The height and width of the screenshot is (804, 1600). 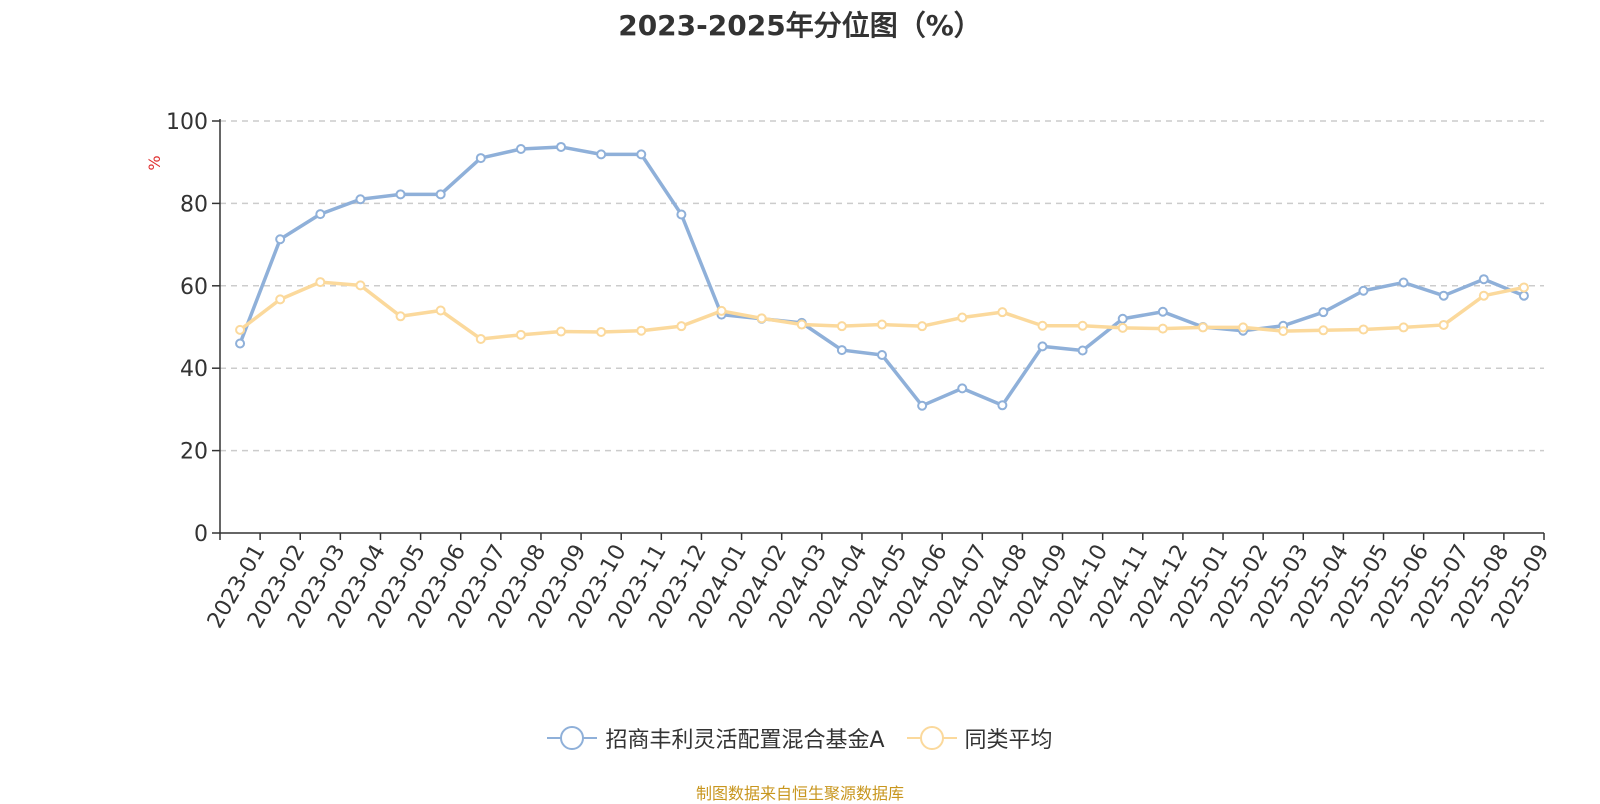 What do you see at coordinates (799, 793) in the screenshot?
I see `data-source-note: 制图数据来自恒生聚源数据库` at bounding box center [799, 793].